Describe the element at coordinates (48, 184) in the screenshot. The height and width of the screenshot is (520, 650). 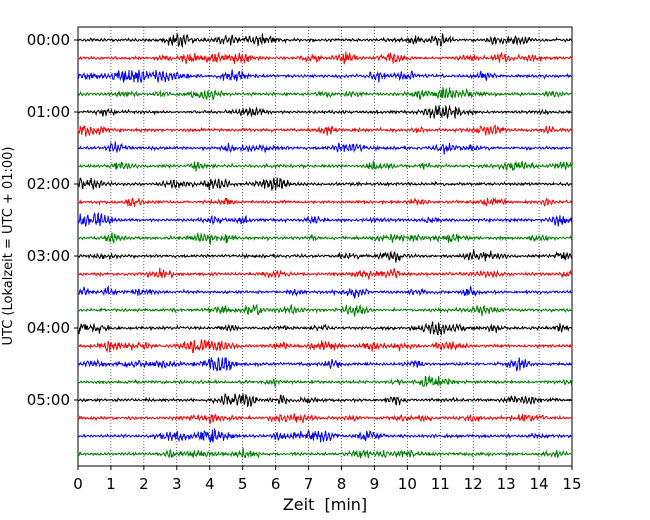
I see `y-tick-label: 02:00` at that location.